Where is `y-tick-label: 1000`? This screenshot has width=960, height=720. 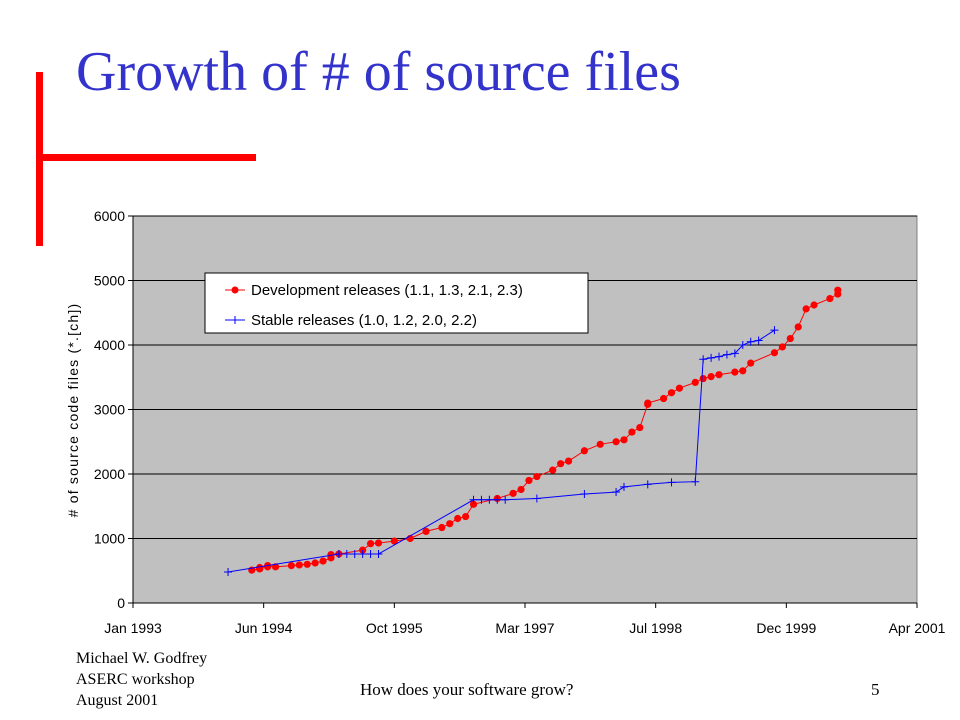 y-tick-label: 1000 is located at coordinates (109, 539).